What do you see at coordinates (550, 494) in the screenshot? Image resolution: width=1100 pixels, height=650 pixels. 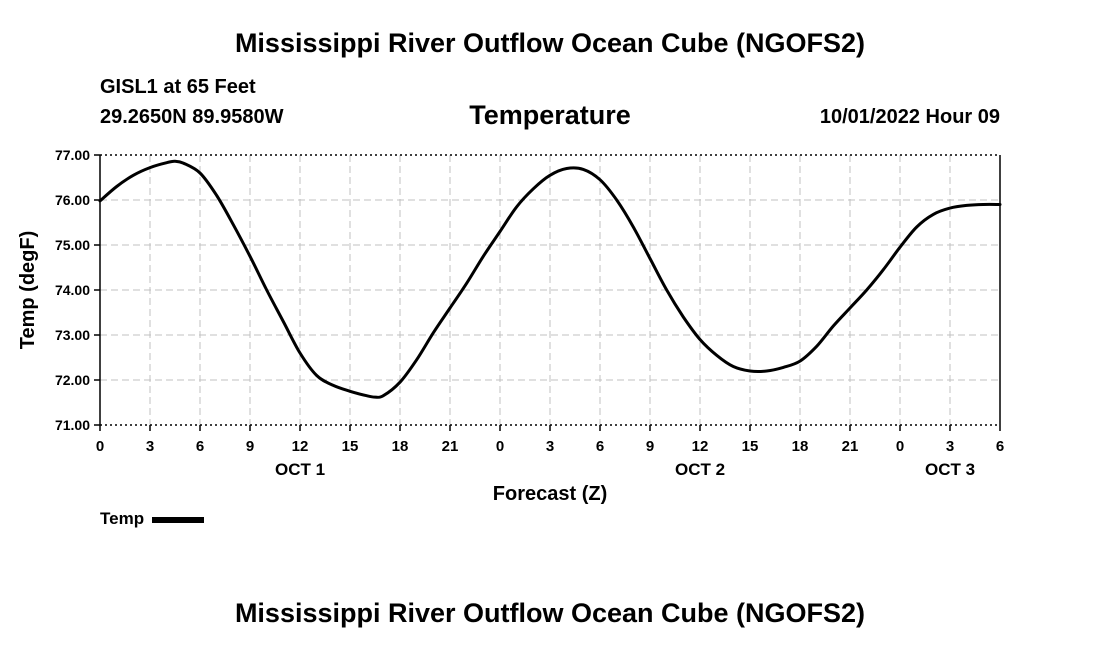 I see `x-axis-title: Forecast (Z)` at bounding box center [550, 494].